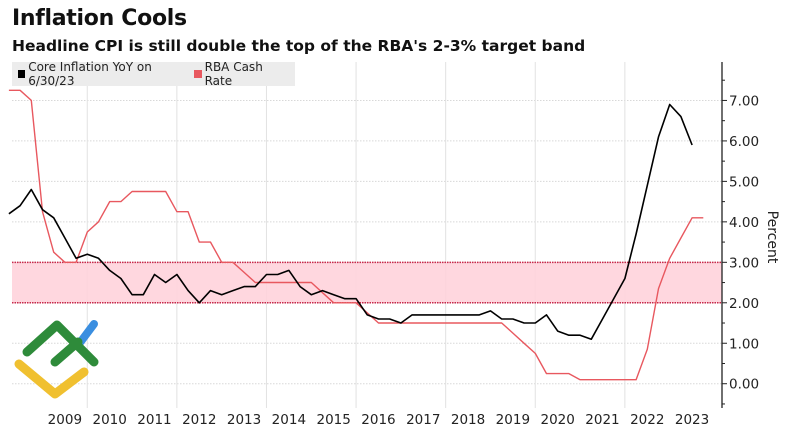  I want to click on x-tick-label: 2021, so click(602, 419).